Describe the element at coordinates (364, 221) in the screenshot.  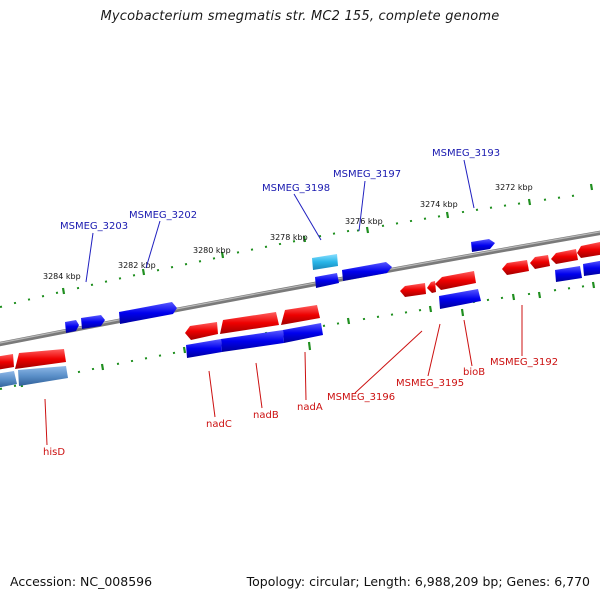
I see `ruler-label-3276: 3276 kbp` at that location.